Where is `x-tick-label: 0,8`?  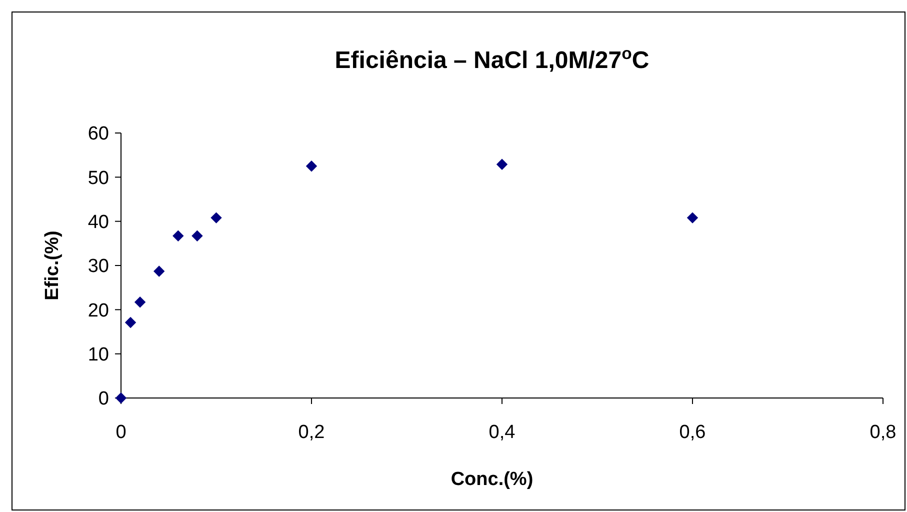
x-tick-label: 0,8 is located at coordinates (883, 432).